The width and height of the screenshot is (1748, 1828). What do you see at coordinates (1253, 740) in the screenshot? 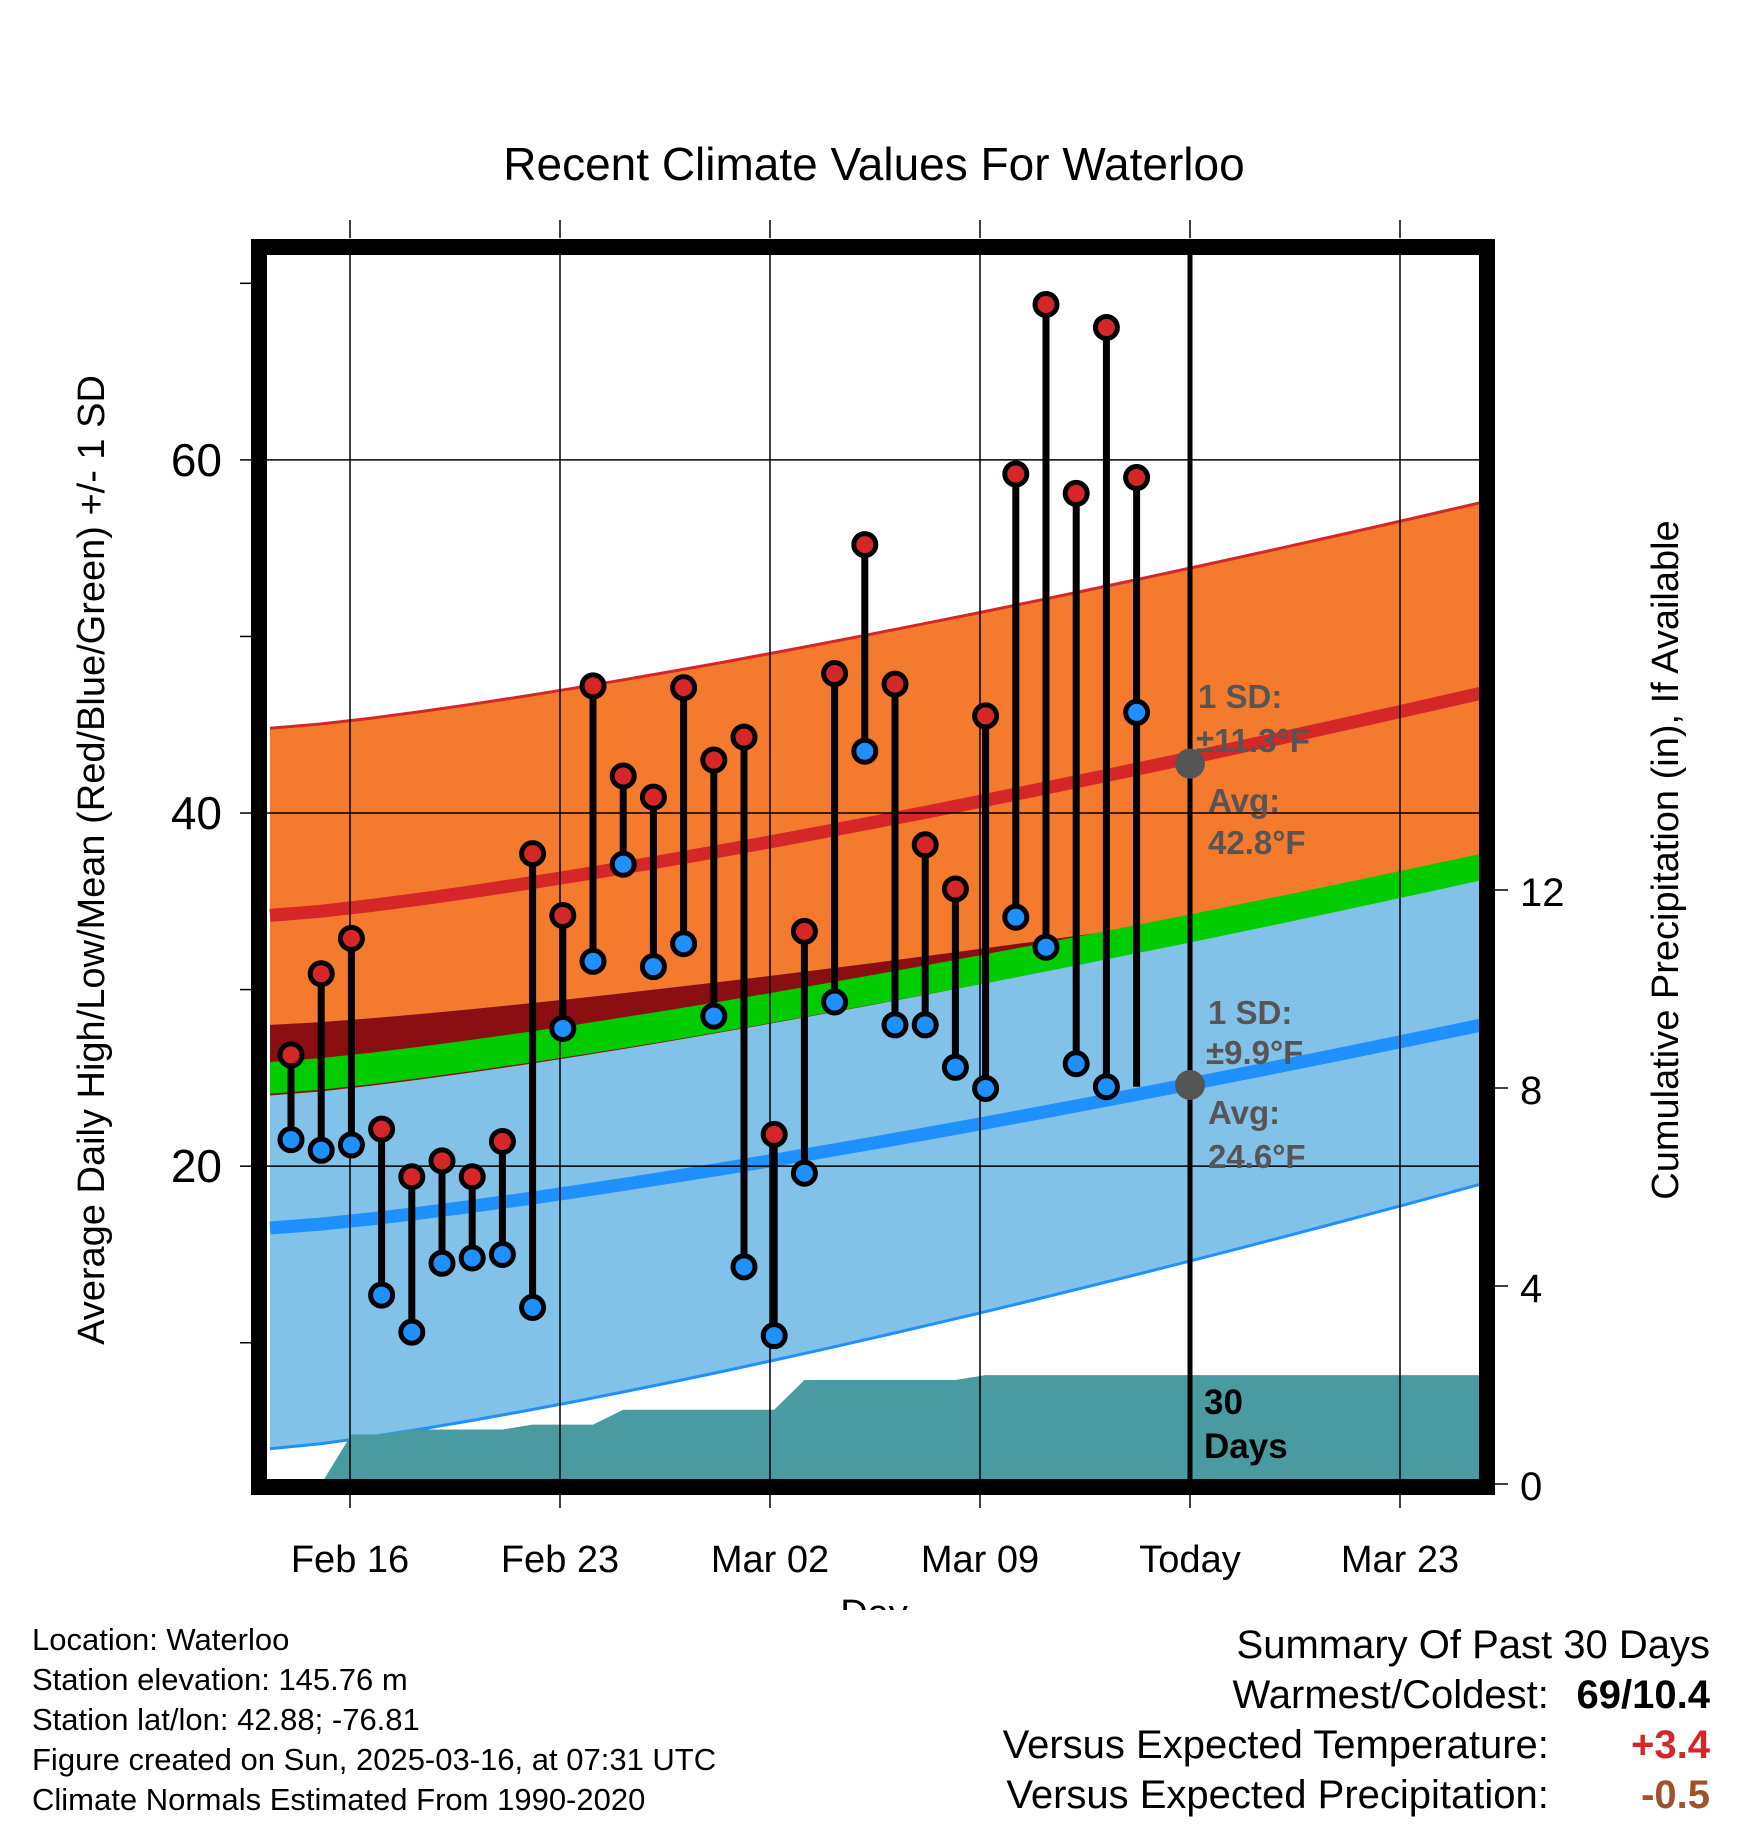
I see `high-sd-value: ±11.3°F` at bounding box center [1253, 740].